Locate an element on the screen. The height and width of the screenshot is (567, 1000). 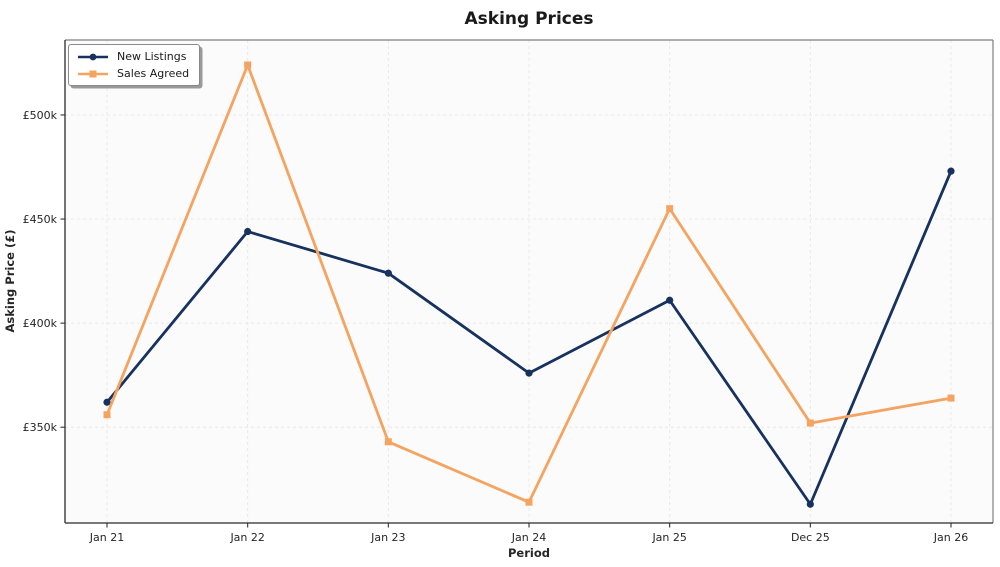
y-tick-label: £500k is located at coordinates (40, 115).